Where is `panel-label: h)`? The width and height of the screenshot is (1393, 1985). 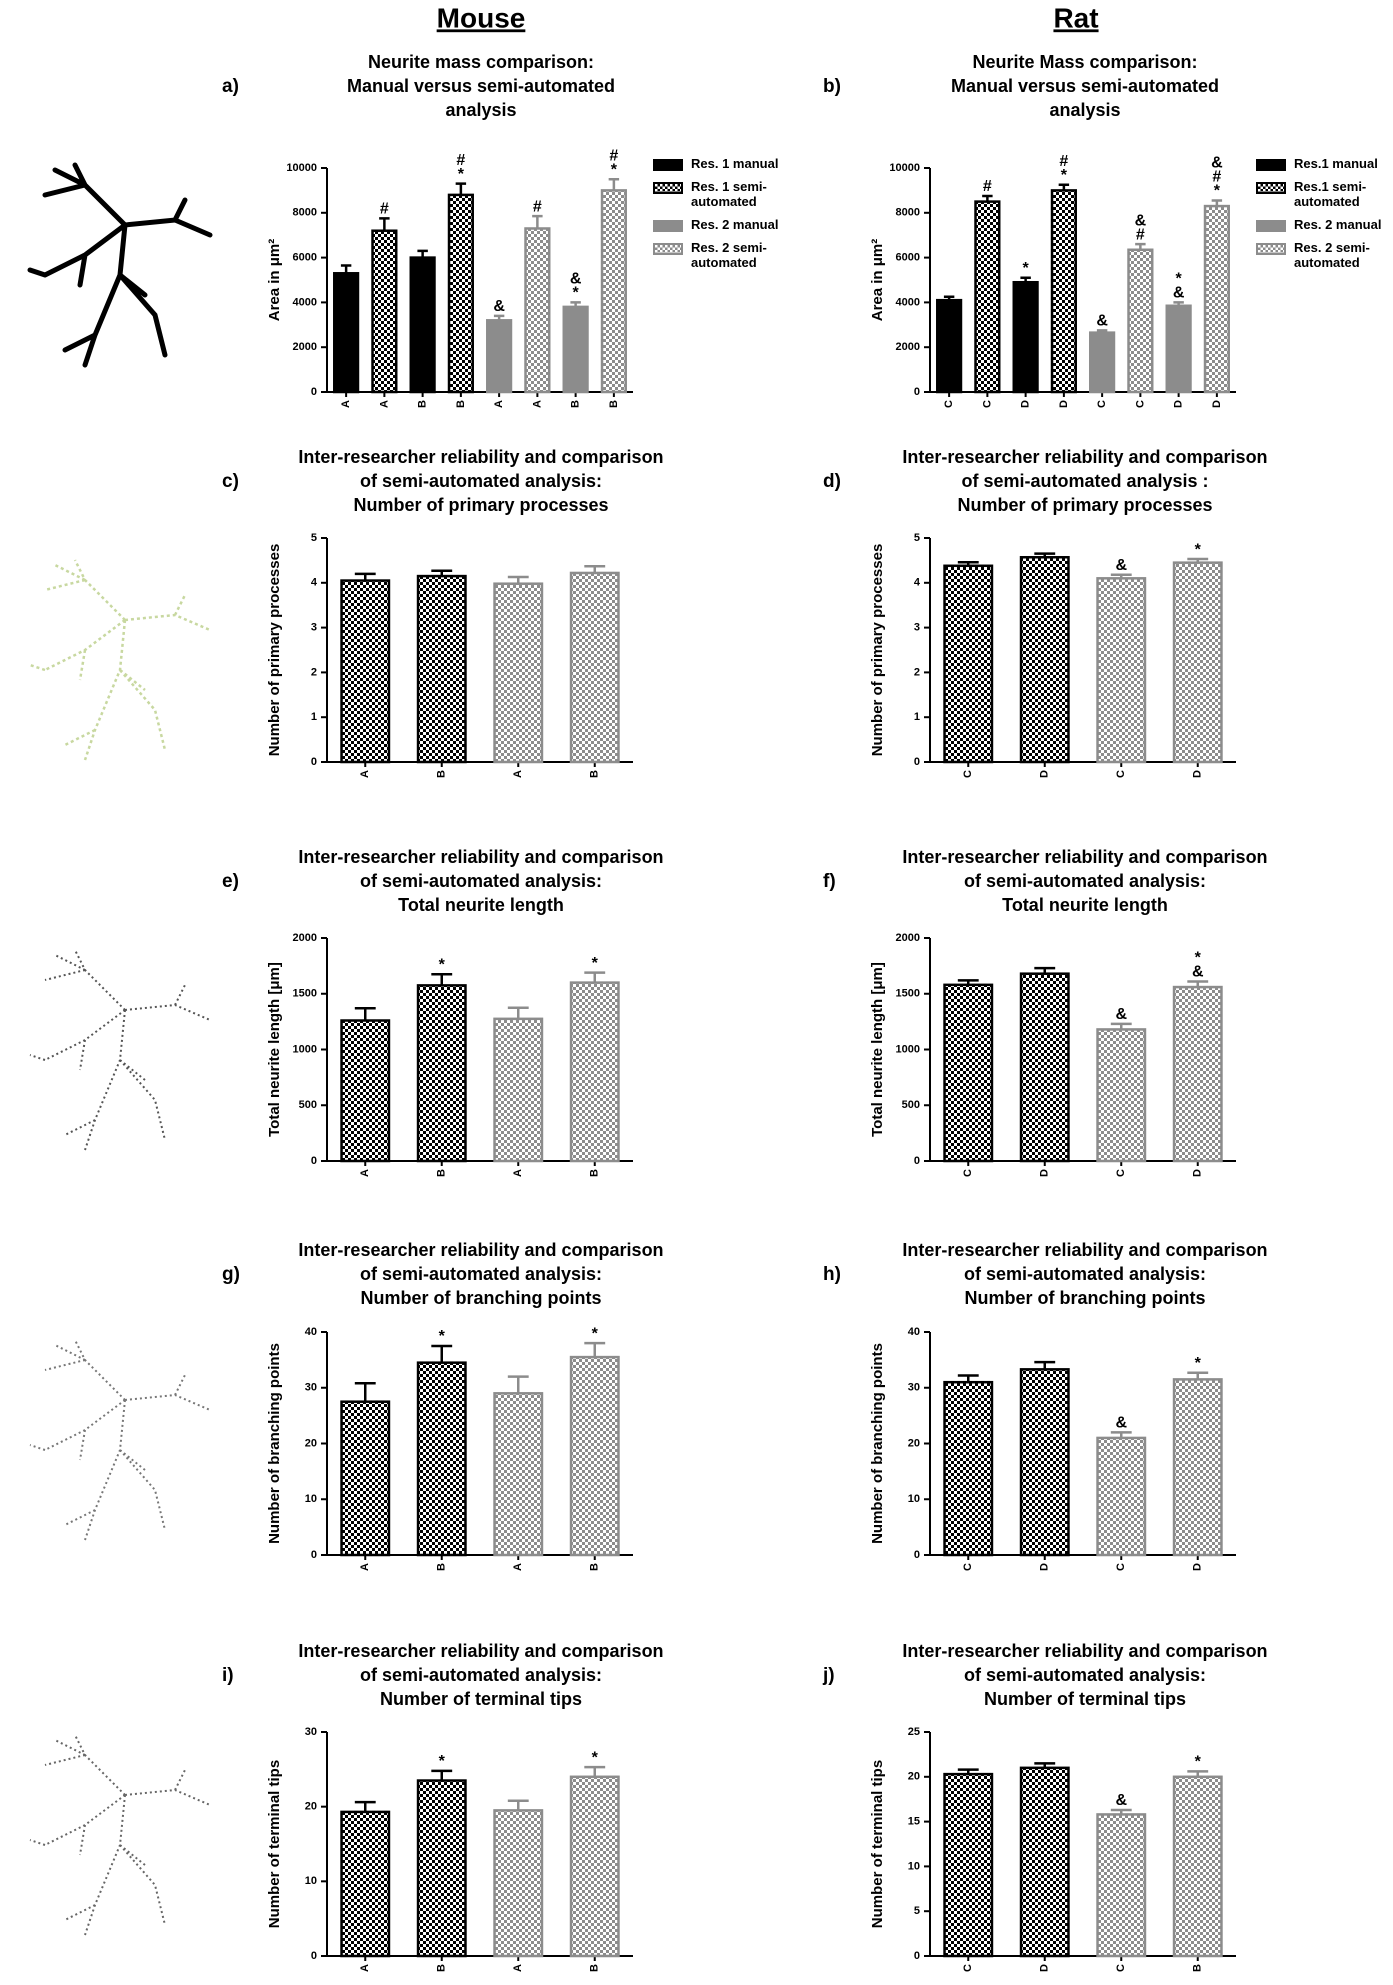 panel-label: h) is located at coordinates (832, 1274).